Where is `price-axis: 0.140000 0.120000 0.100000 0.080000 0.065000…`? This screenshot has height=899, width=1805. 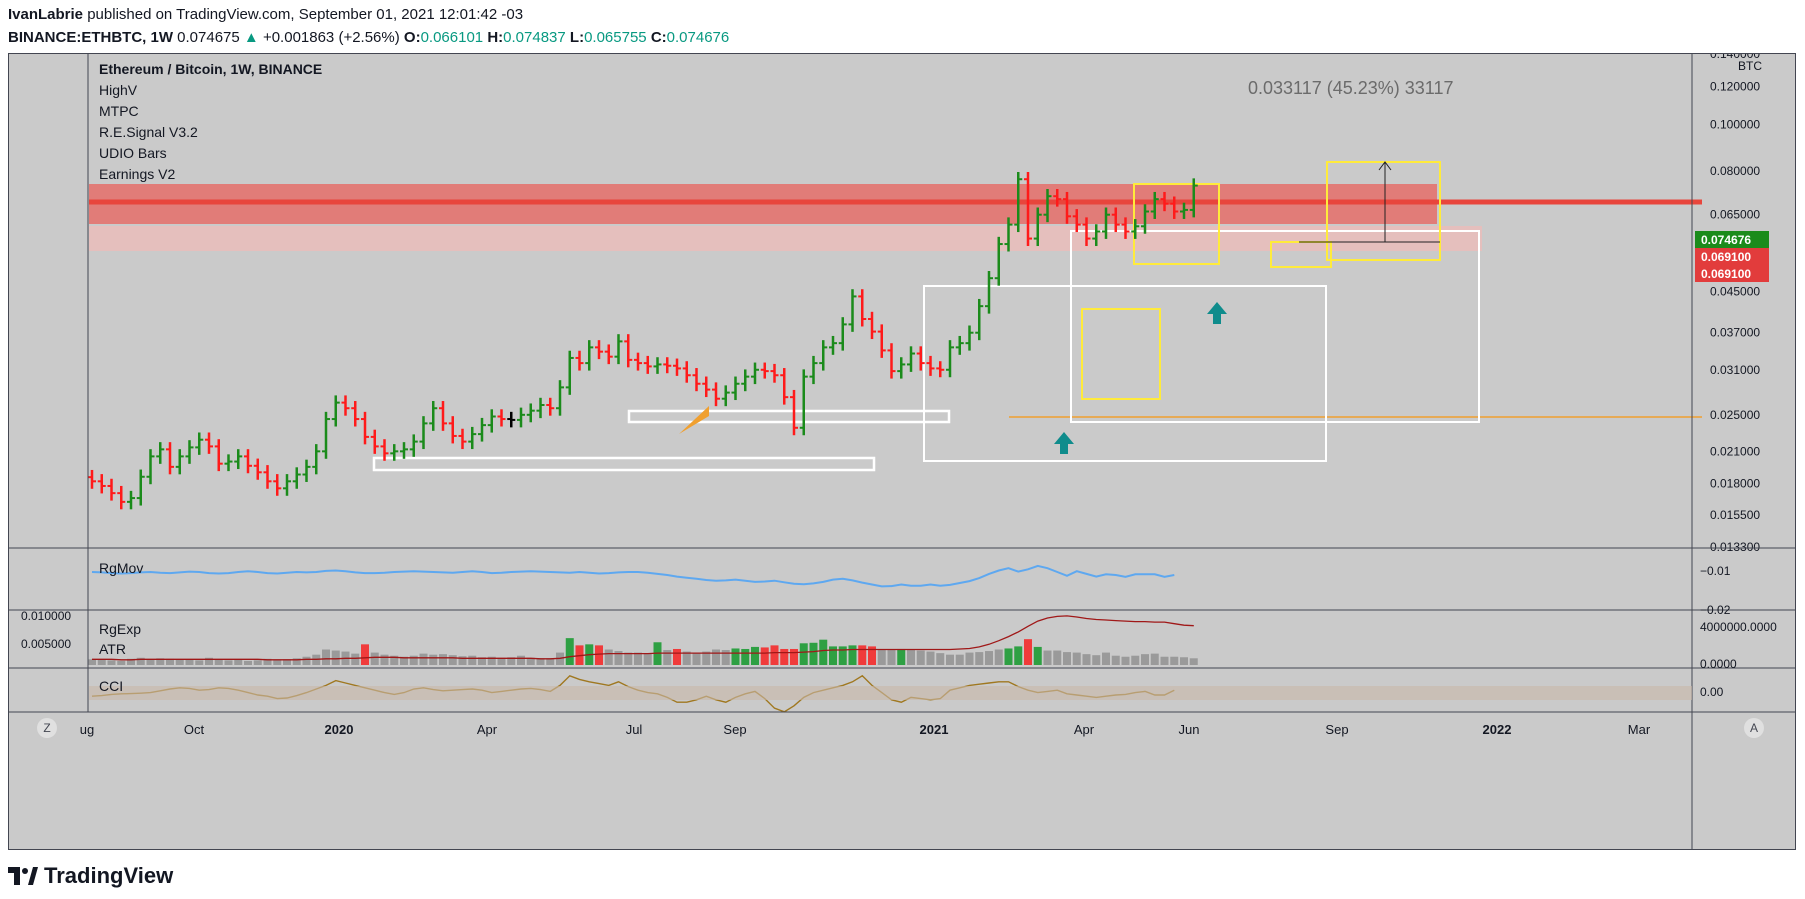
price-axis: 0.140000 0.120000 0.100000 0.080000 0.065000… is located at coordinates (1732, 304).